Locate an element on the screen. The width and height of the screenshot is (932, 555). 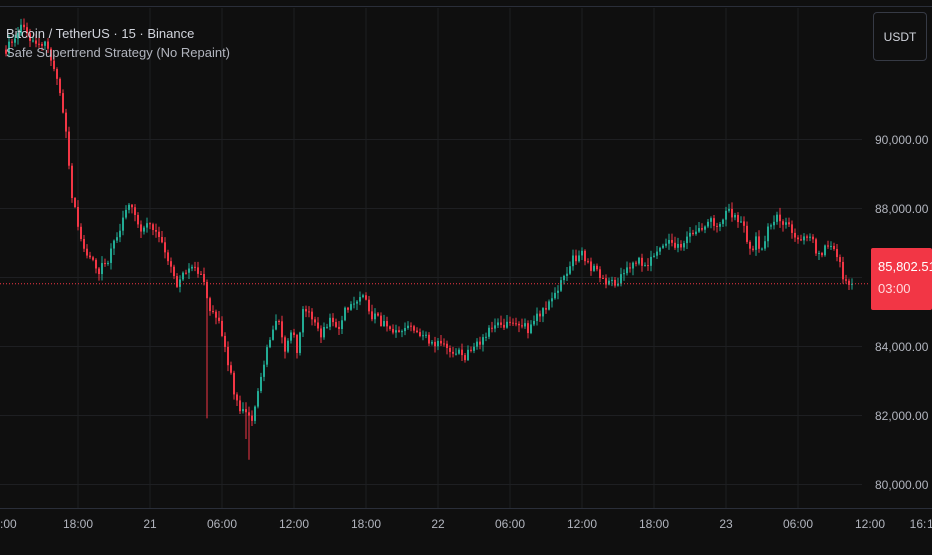
strategy-label: Safe Supertrend Strategy (No Repaint) is located at coordinates (118, 52).